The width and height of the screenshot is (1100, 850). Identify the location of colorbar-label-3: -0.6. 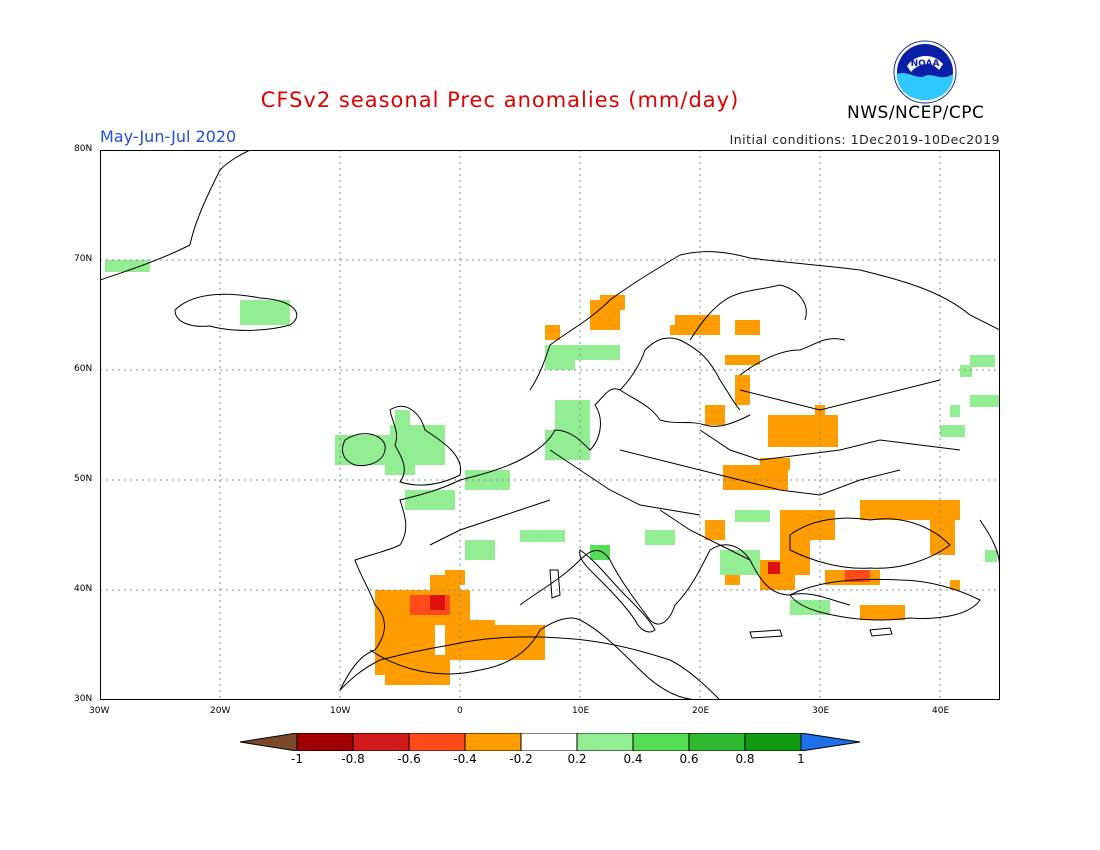
(409, 759).